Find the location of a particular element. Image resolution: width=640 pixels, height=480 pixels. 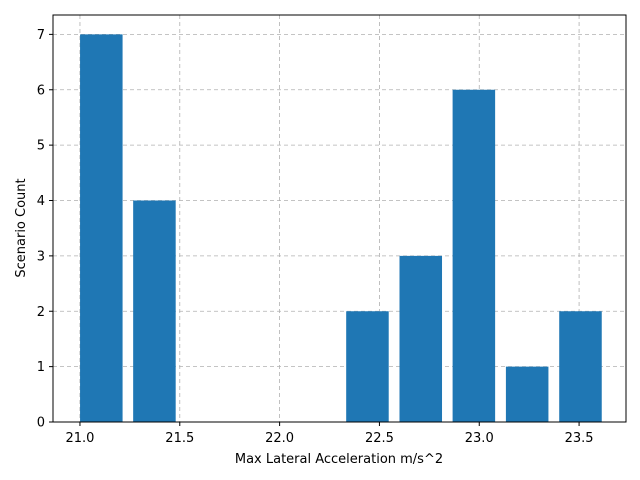

x-tick-label: 23.0 is located at coordinates (479, 438).